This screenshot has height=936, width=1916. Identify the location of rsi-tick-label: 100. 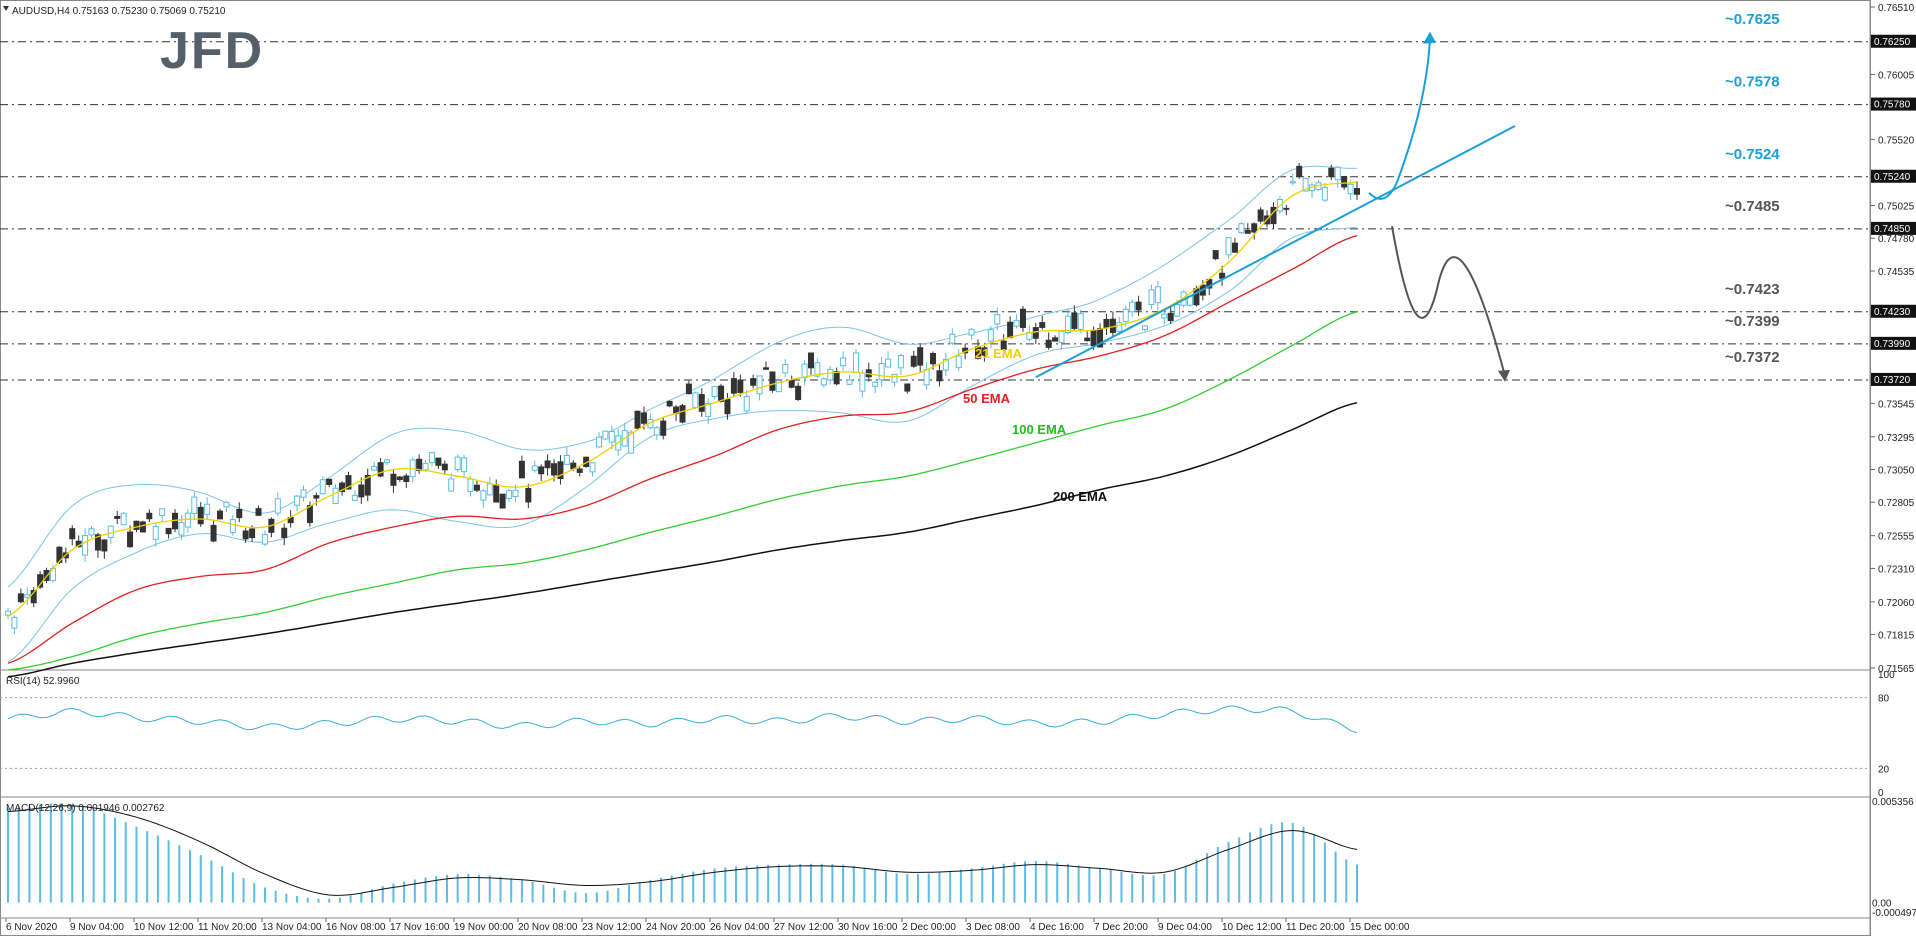
(1886, 675).